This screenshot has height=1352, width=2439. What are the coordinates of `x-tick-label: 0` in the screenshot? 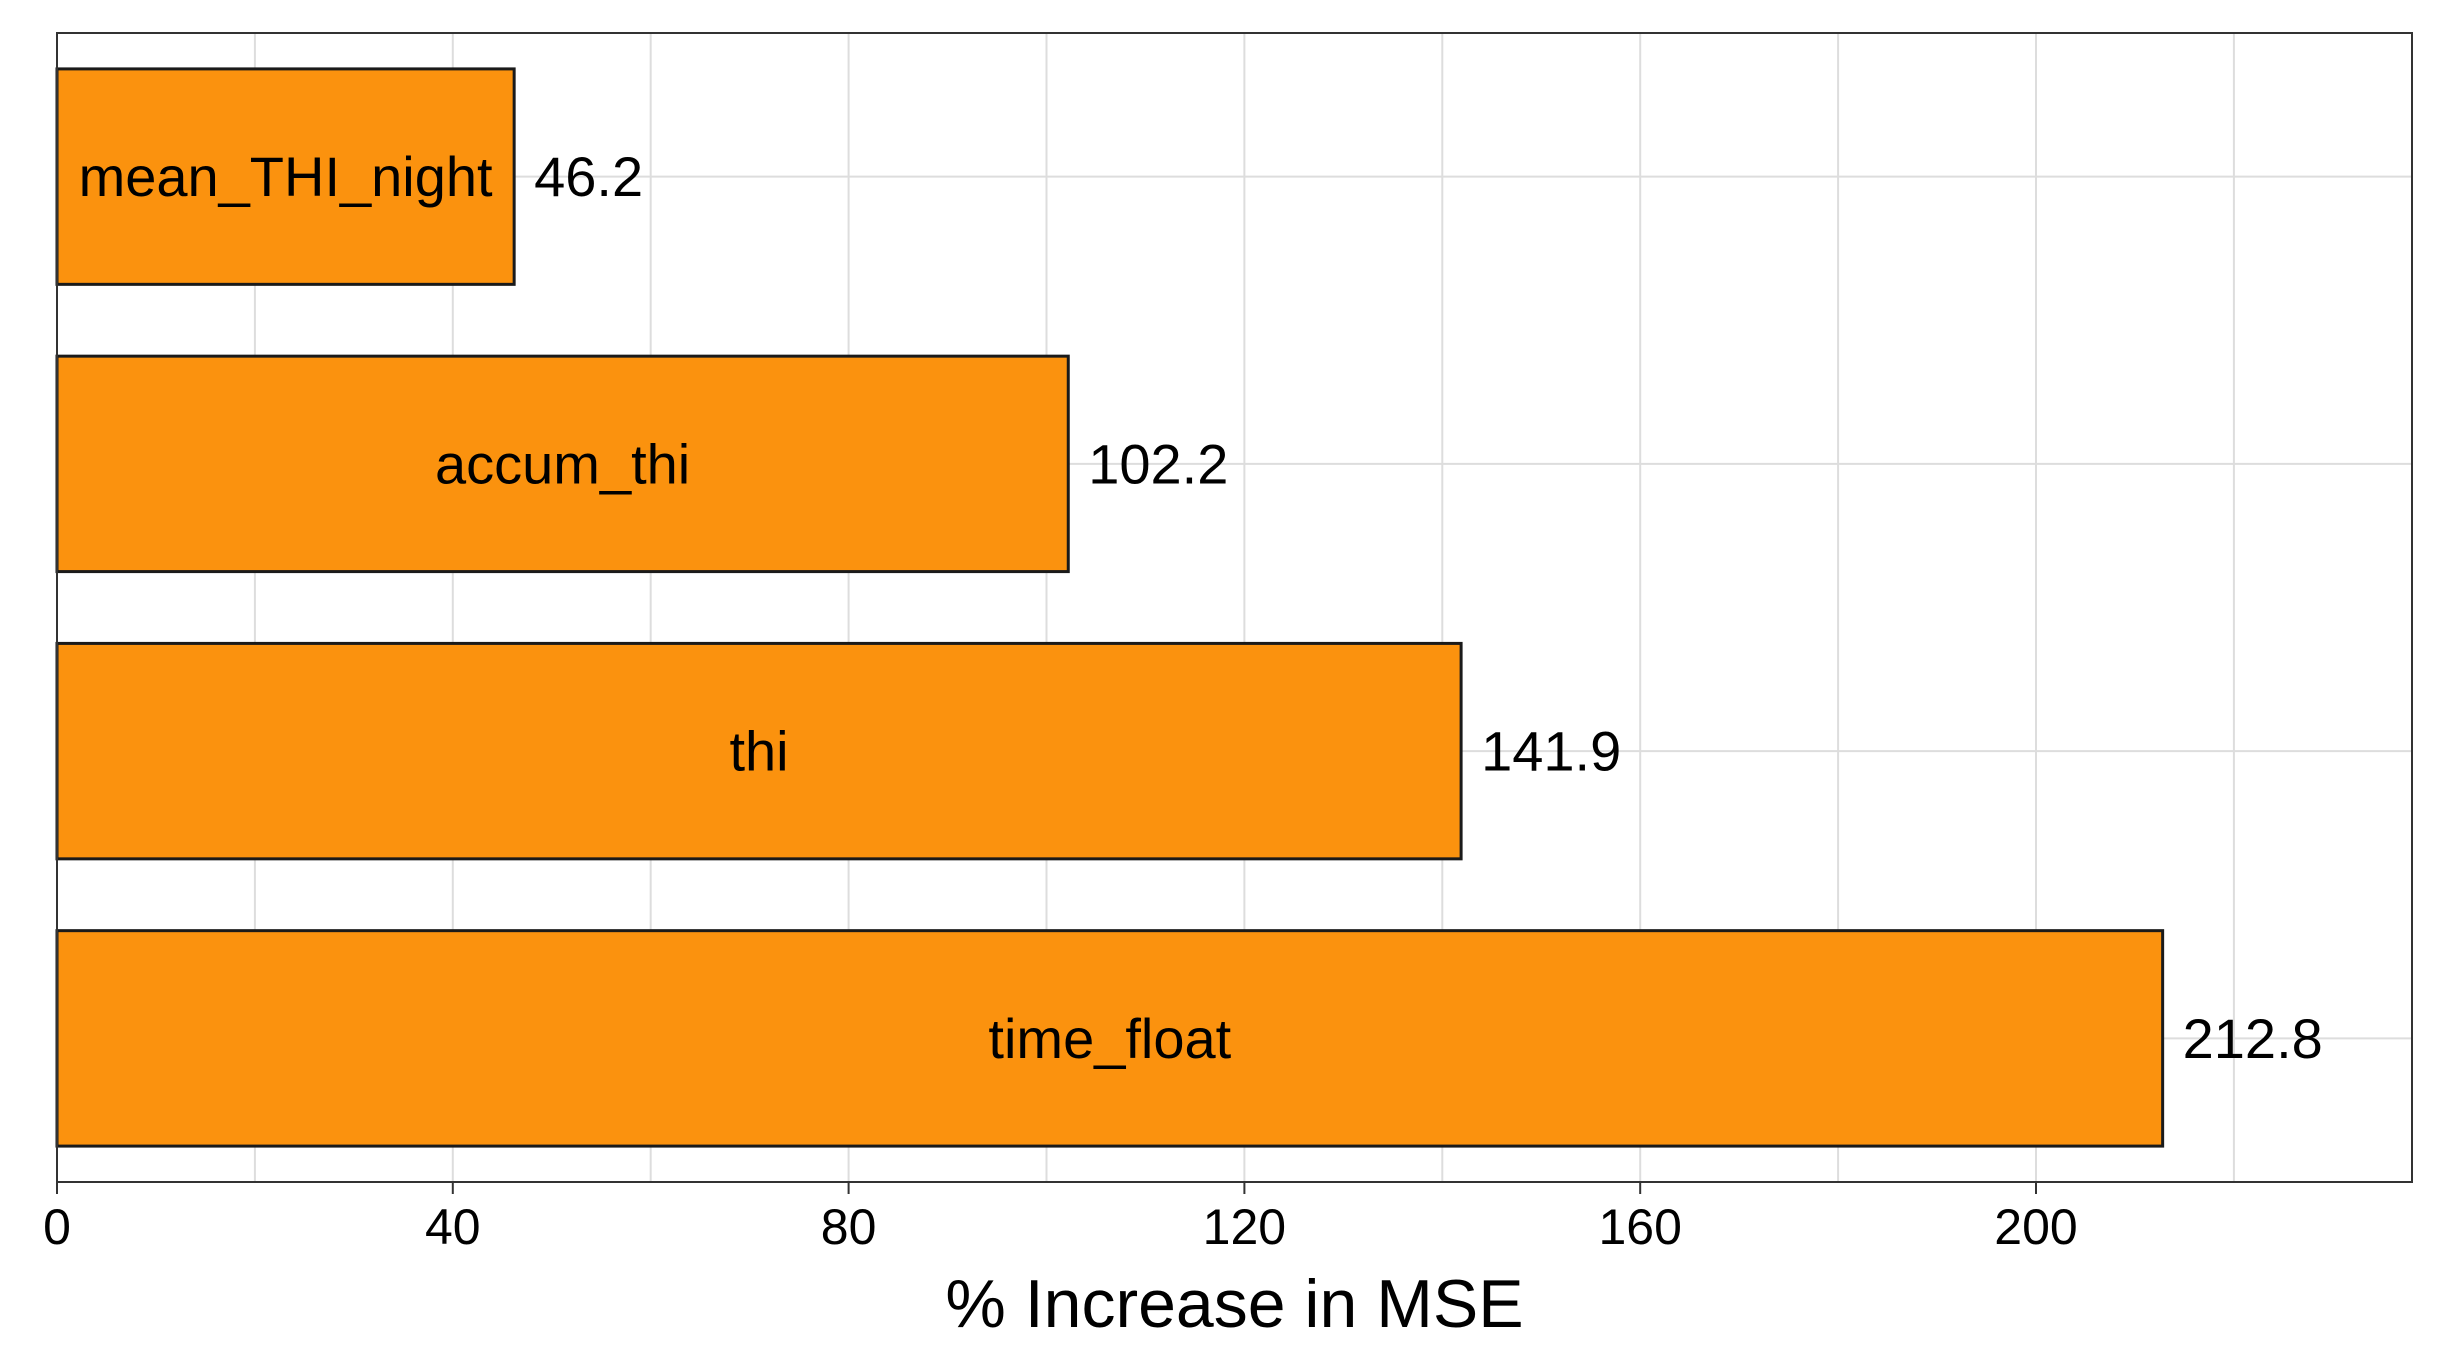 It's located at (57, 1227).